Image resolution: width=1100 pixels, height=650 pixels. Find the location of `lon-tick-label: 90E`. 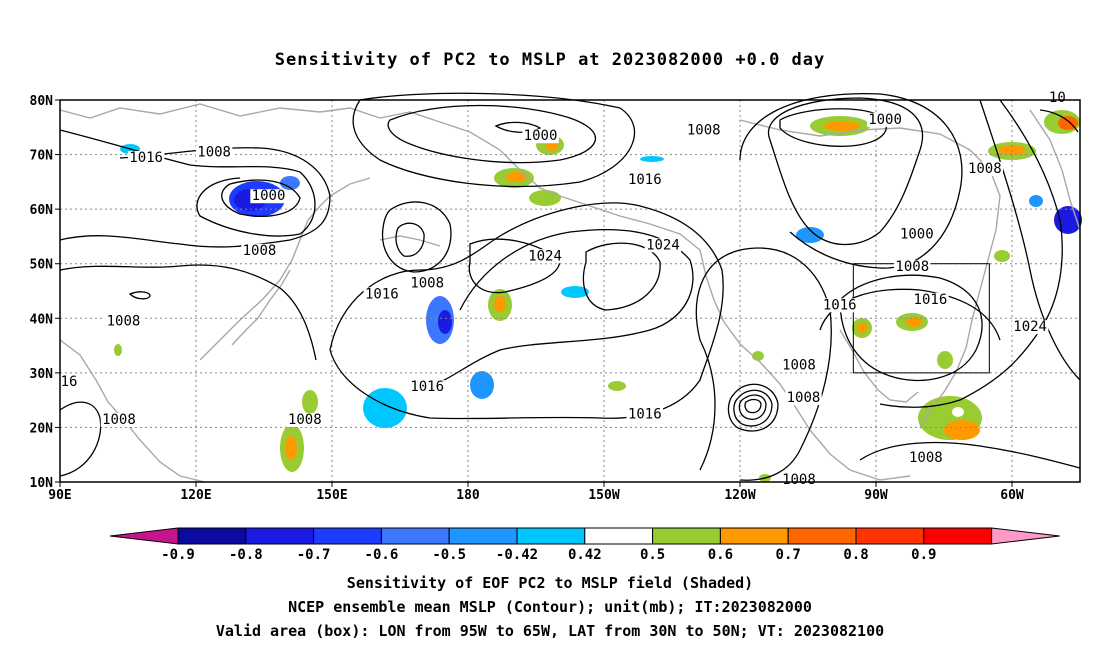

lon-tick-label: 90E is located at coordinates (59, 495).